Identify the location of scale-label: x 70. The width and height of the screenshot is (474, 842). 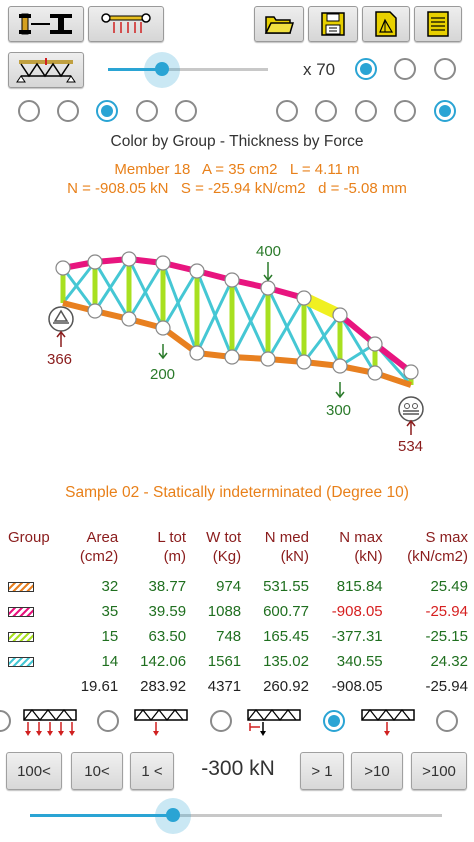
(319, 69).